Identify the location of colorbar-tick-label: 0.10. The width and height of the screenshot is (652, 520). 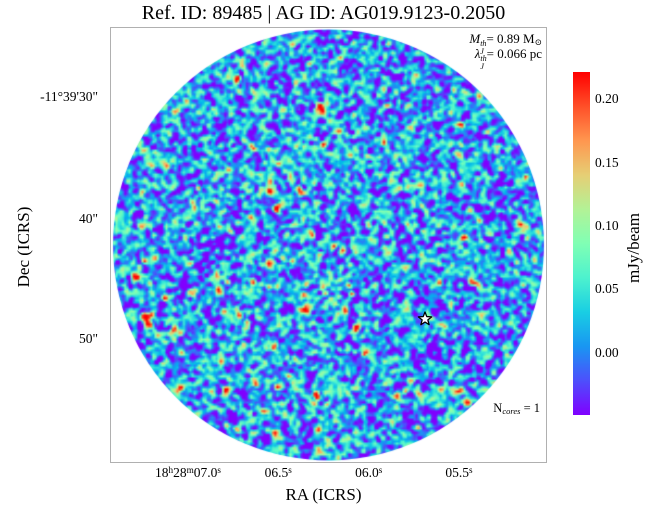
(607, 225).